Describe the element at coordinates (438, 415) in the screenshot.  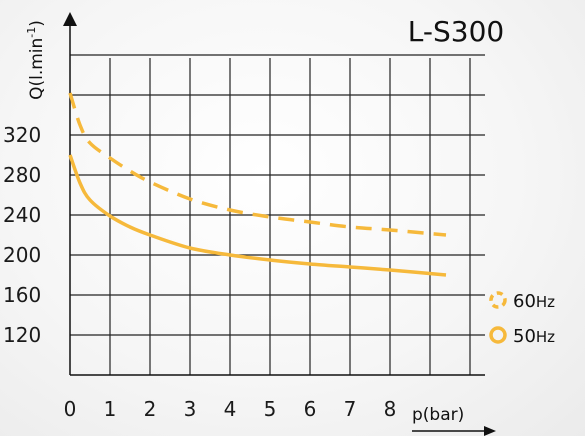
I see `x-axis-label: p(bar)` at that location.